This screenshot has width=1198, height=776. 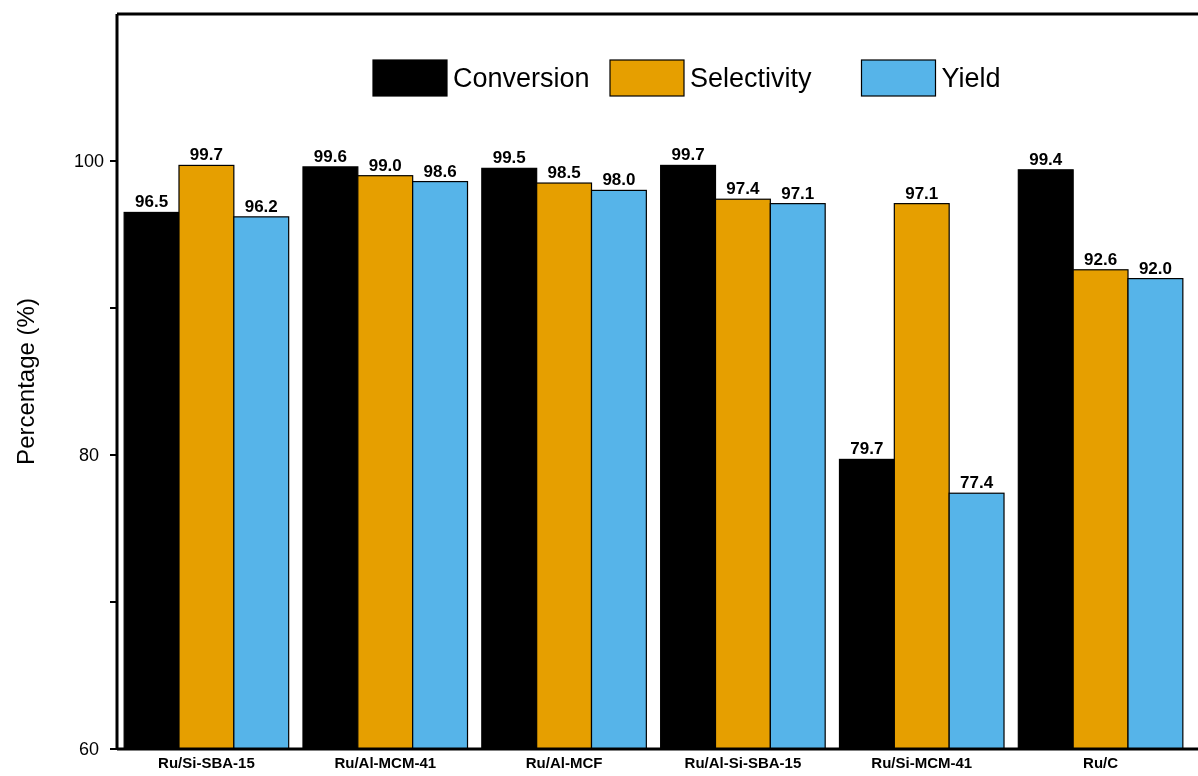 What do you see at coordinates (385, 165) in the screenshot?
I see `data-label: 99.0` at bounding box center [385, 165].